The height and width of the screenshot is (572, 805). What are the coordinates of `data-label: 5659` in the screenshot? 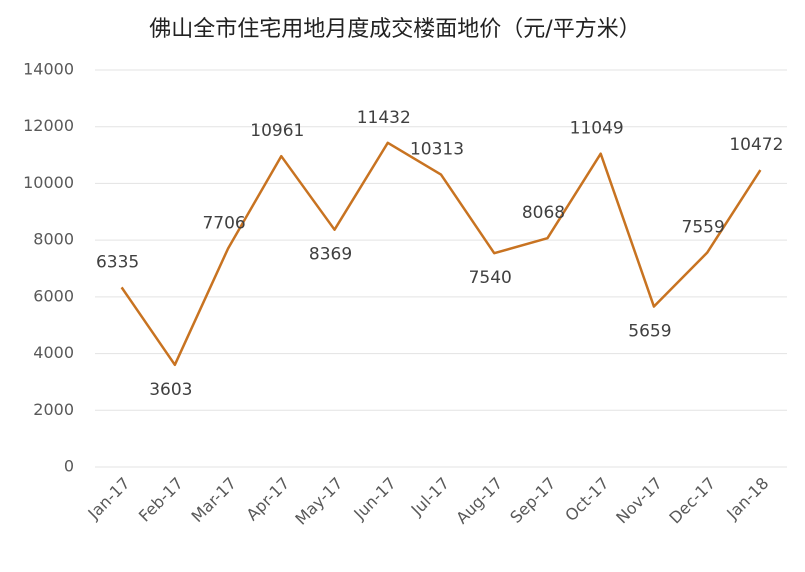 It's located at (649, 332).